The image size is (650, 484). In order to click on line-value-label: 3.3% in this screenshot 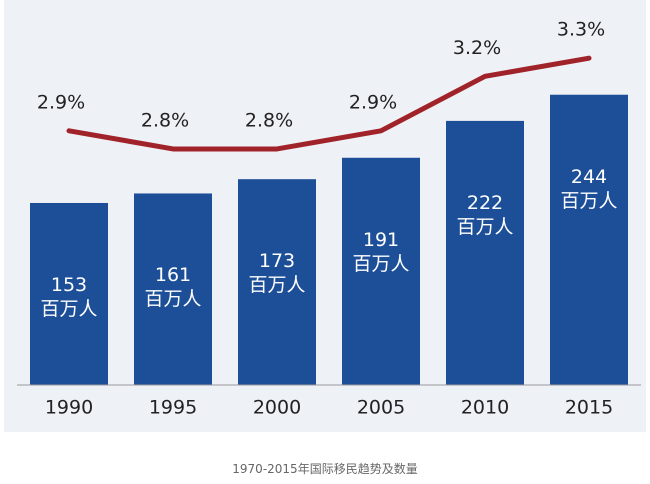, I will do `click(581, 30)`.